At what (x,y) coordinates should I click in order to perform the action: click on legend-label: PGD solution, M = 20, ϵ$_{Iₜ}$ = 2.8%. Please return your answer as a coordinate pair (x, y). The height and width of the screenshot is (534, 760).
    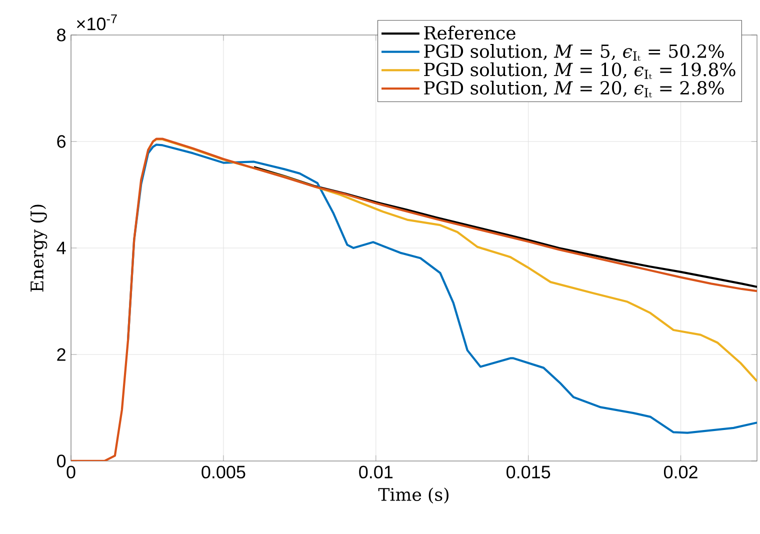
    Looking at the image, I should click on (574, 89).